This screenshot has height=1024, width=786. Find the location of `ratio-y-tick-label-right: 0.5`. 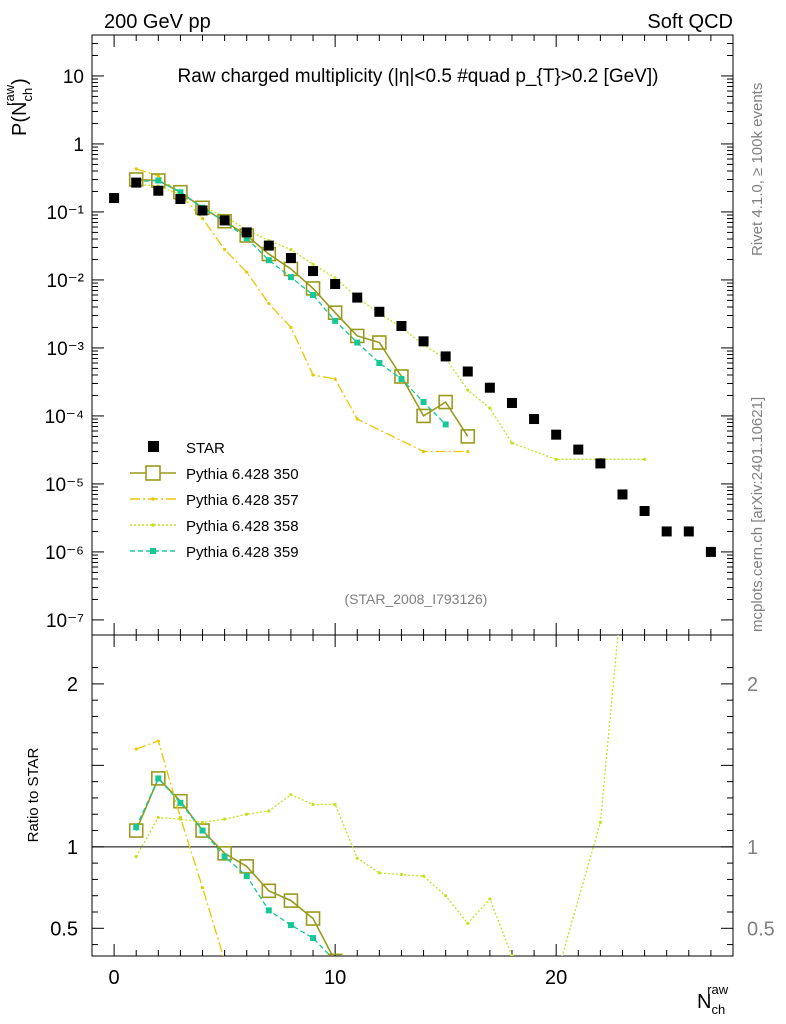

ratio-y-tick-label-right: 0.5 is located at coordinates (761, 929).